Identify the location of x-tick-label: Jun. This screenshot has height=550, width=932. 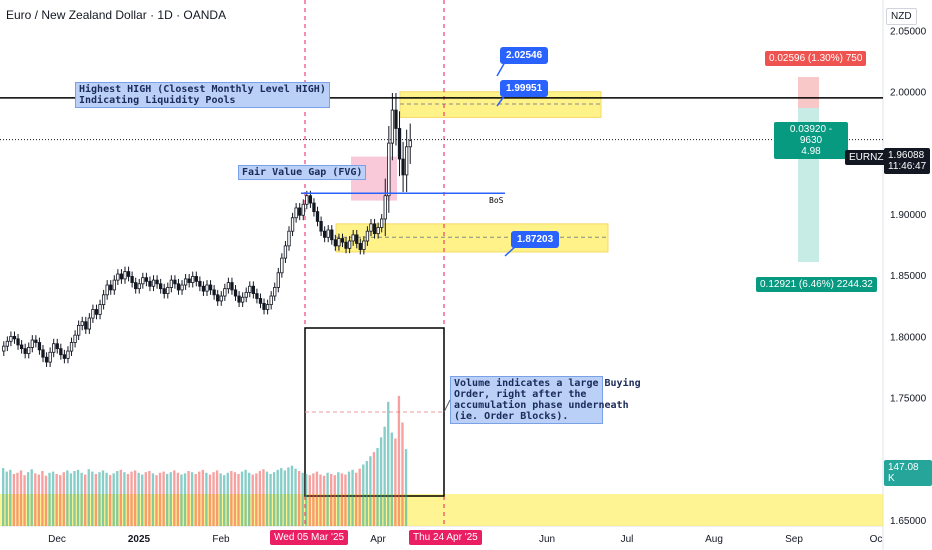
(547, 539).